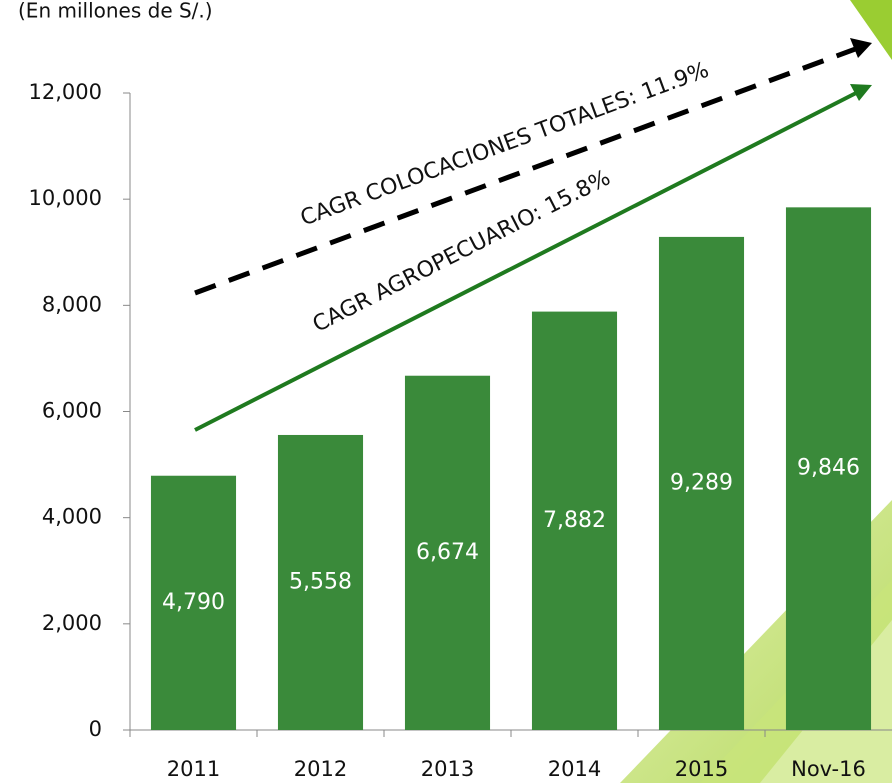  I want to click on x-tick-label: 2014, so click(574, 769).